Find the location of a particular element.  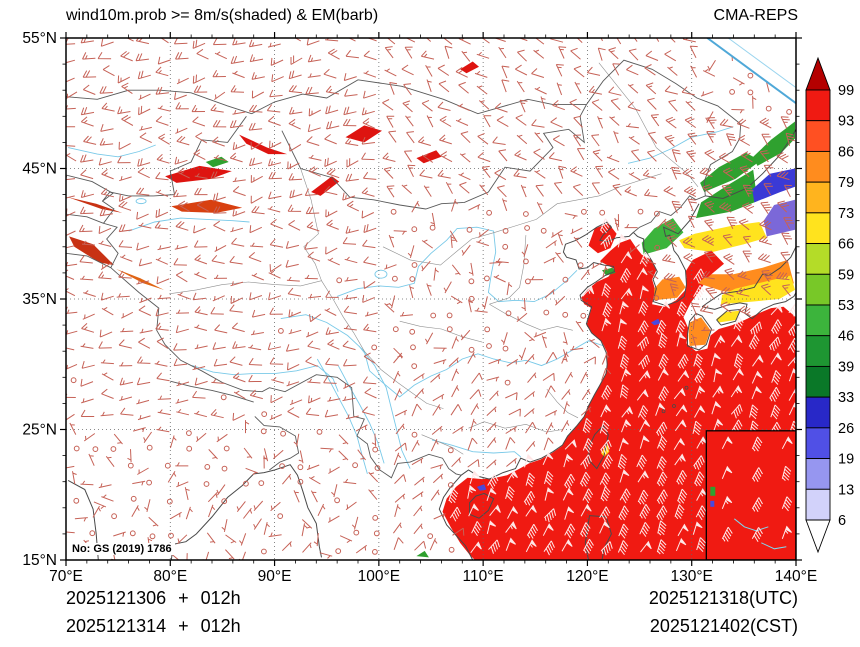

prob-region-west_tianshan_red is located at coordinates (95, 205).